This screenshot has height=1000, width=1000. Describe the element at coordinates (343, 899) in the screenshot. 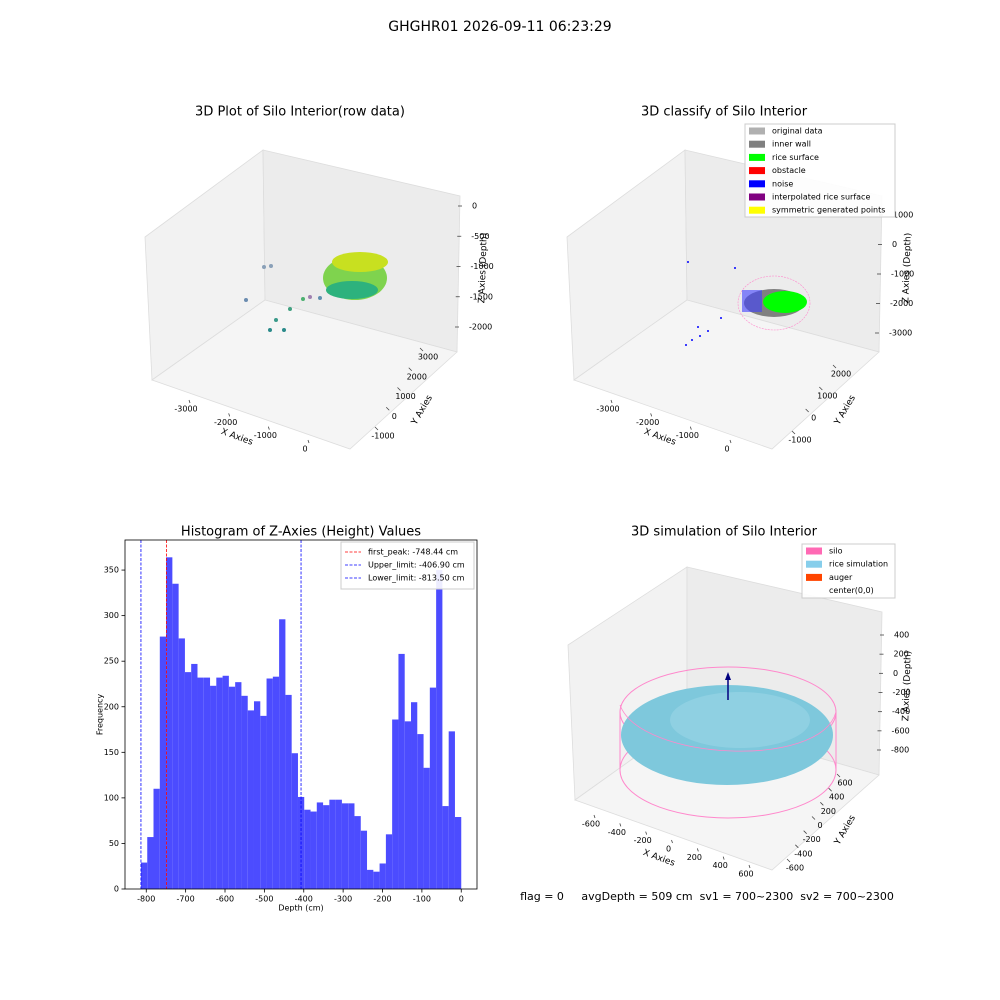

I see `x-tick-label: -300` at that location.